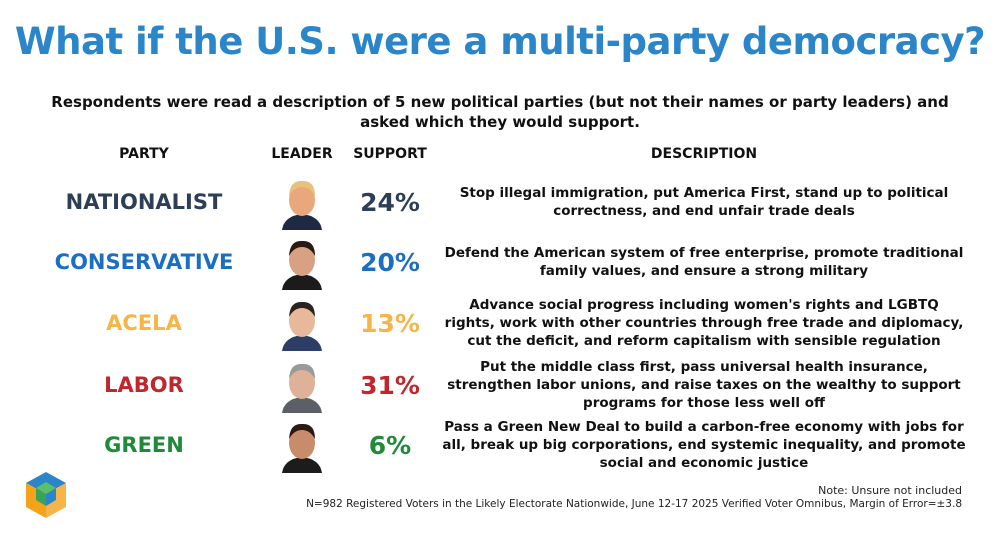  Describe the element at coordinates (302, 385) in the screenshot. I see `leader-photo-labor` at that location.